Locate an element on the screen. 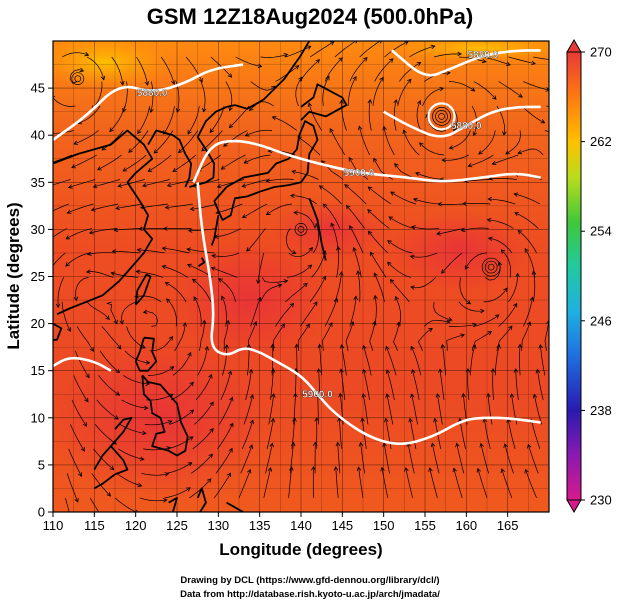 The height and width of the screenshot is (605, 619). colorbar-tick-label: 254 is located at coordinates (601, 231).